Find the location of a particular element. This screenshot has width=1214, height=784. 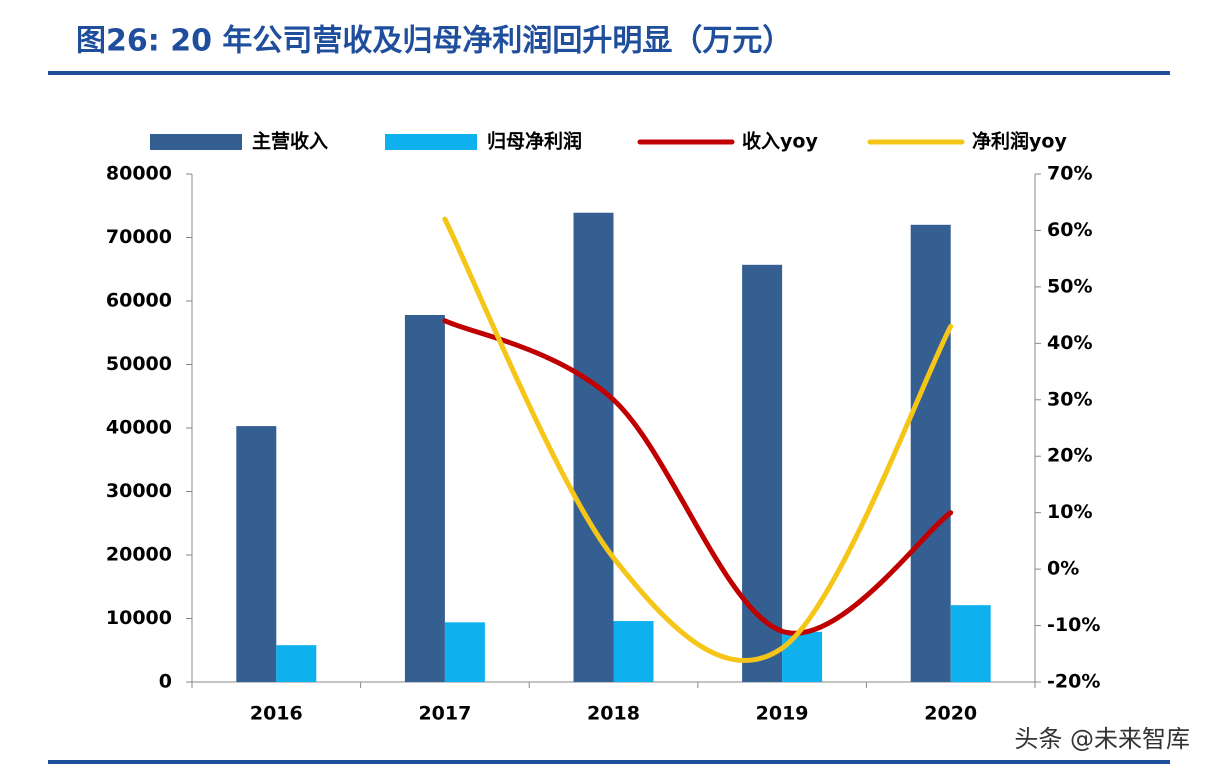

x-tick-label: 2020 is located at coordinates (950, 714).